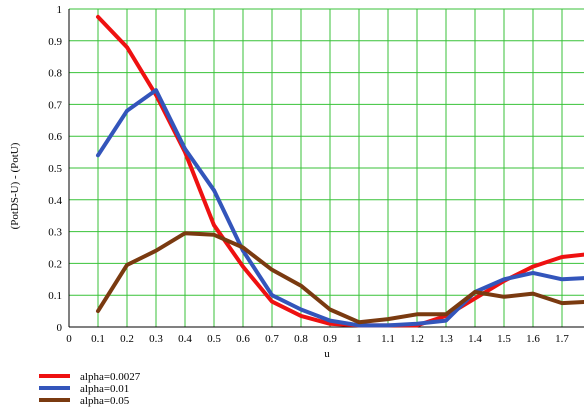 The image size is (584, 419). I want to click on y-tick-label: 0.6, so click(55, 137).